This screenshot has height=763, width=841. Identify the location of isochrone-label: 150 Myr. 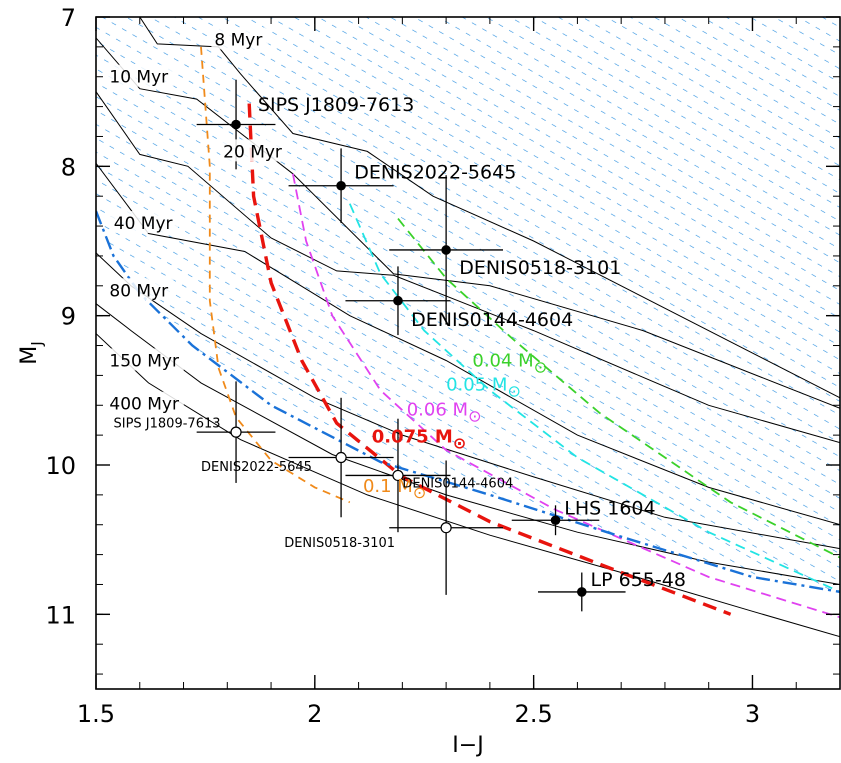
(144, 361).